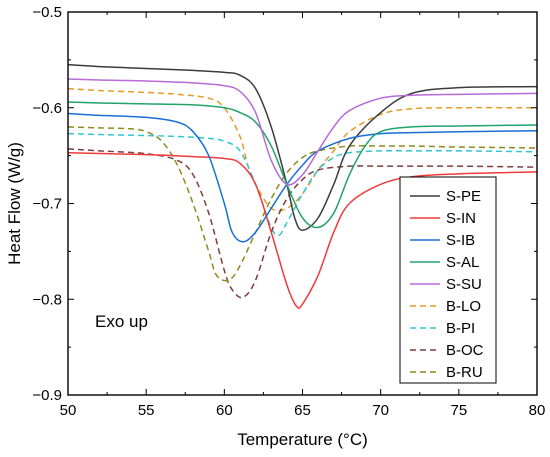 The width and height of the screenshot is (550, 457). Describe the element at coordinates (460, 328) in the screenshot. I see `legend-label-b-pi: B-PI` at that location.